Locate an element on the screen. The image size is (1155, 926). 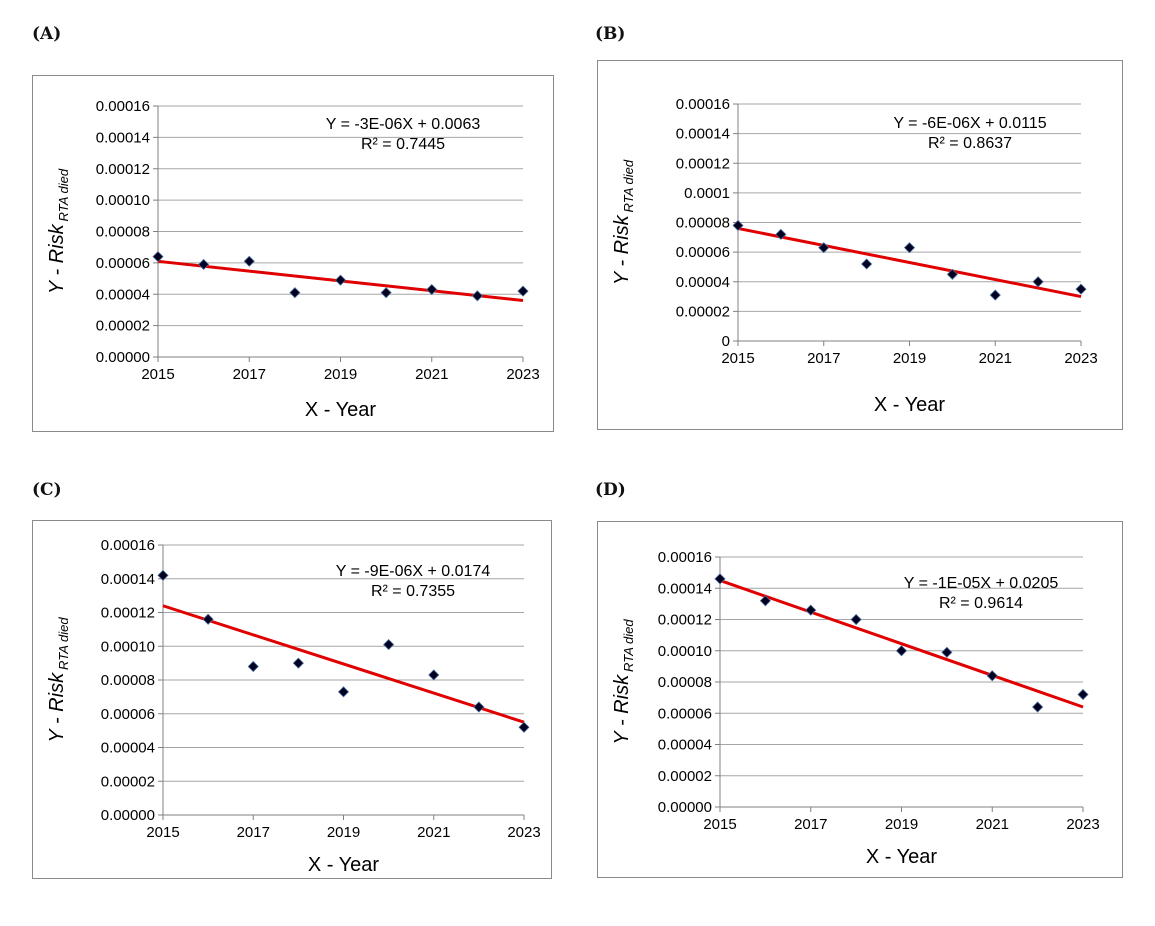
trend-equation: Y = -6E-06X + 0.0115 is located at coordinates (969, 123).